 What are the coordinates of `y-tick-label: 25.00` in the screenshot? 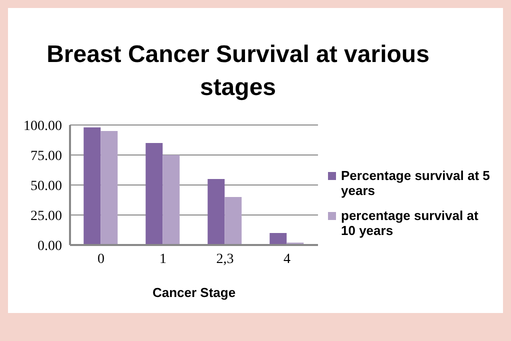 It's located at (46, 216).